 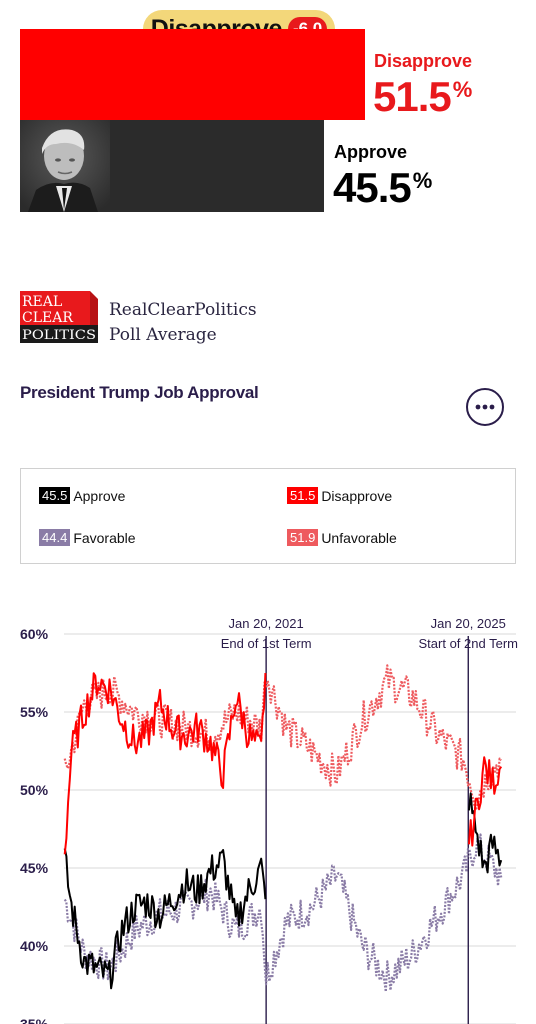 I want to click on series-line-unfavorable, so click(x=283, y=737).